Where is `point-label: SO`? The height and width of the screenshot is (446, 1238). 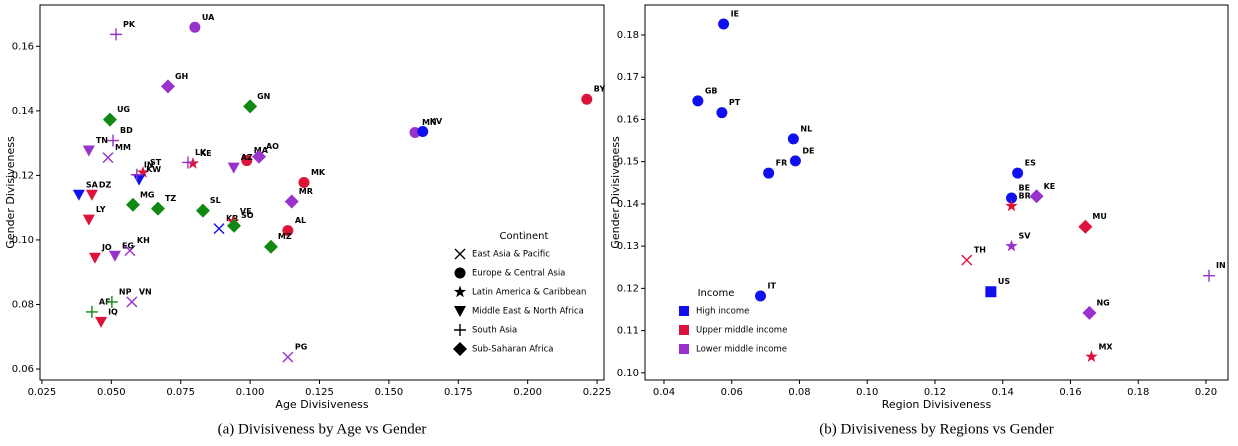 point-label: SO is located at coordinates (247, 215).